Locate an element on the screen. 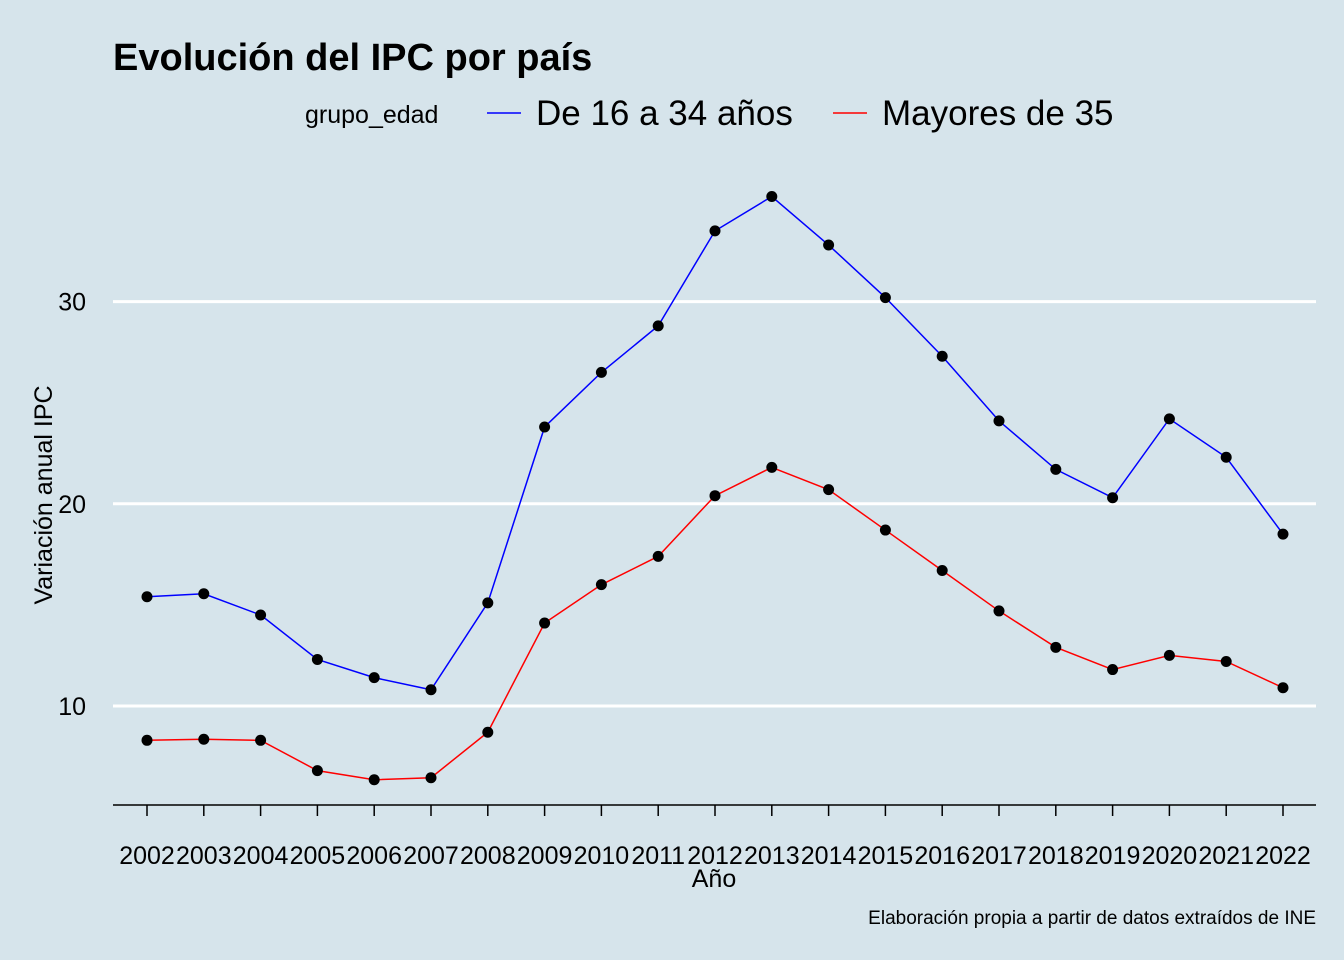  data-point-1-2002 is located at coordinates (147, 597).